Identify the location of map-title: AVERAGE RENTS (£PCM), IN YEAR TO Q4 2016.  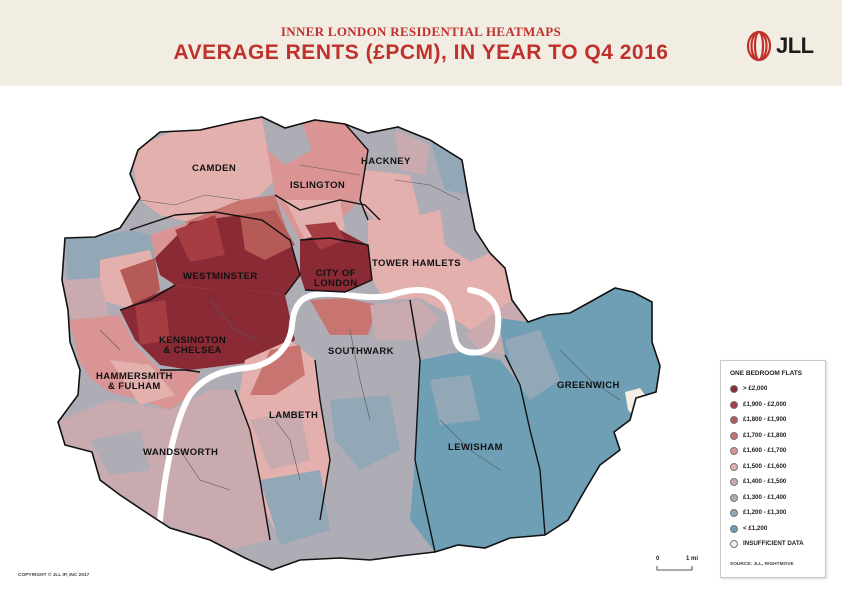
(421, 52).